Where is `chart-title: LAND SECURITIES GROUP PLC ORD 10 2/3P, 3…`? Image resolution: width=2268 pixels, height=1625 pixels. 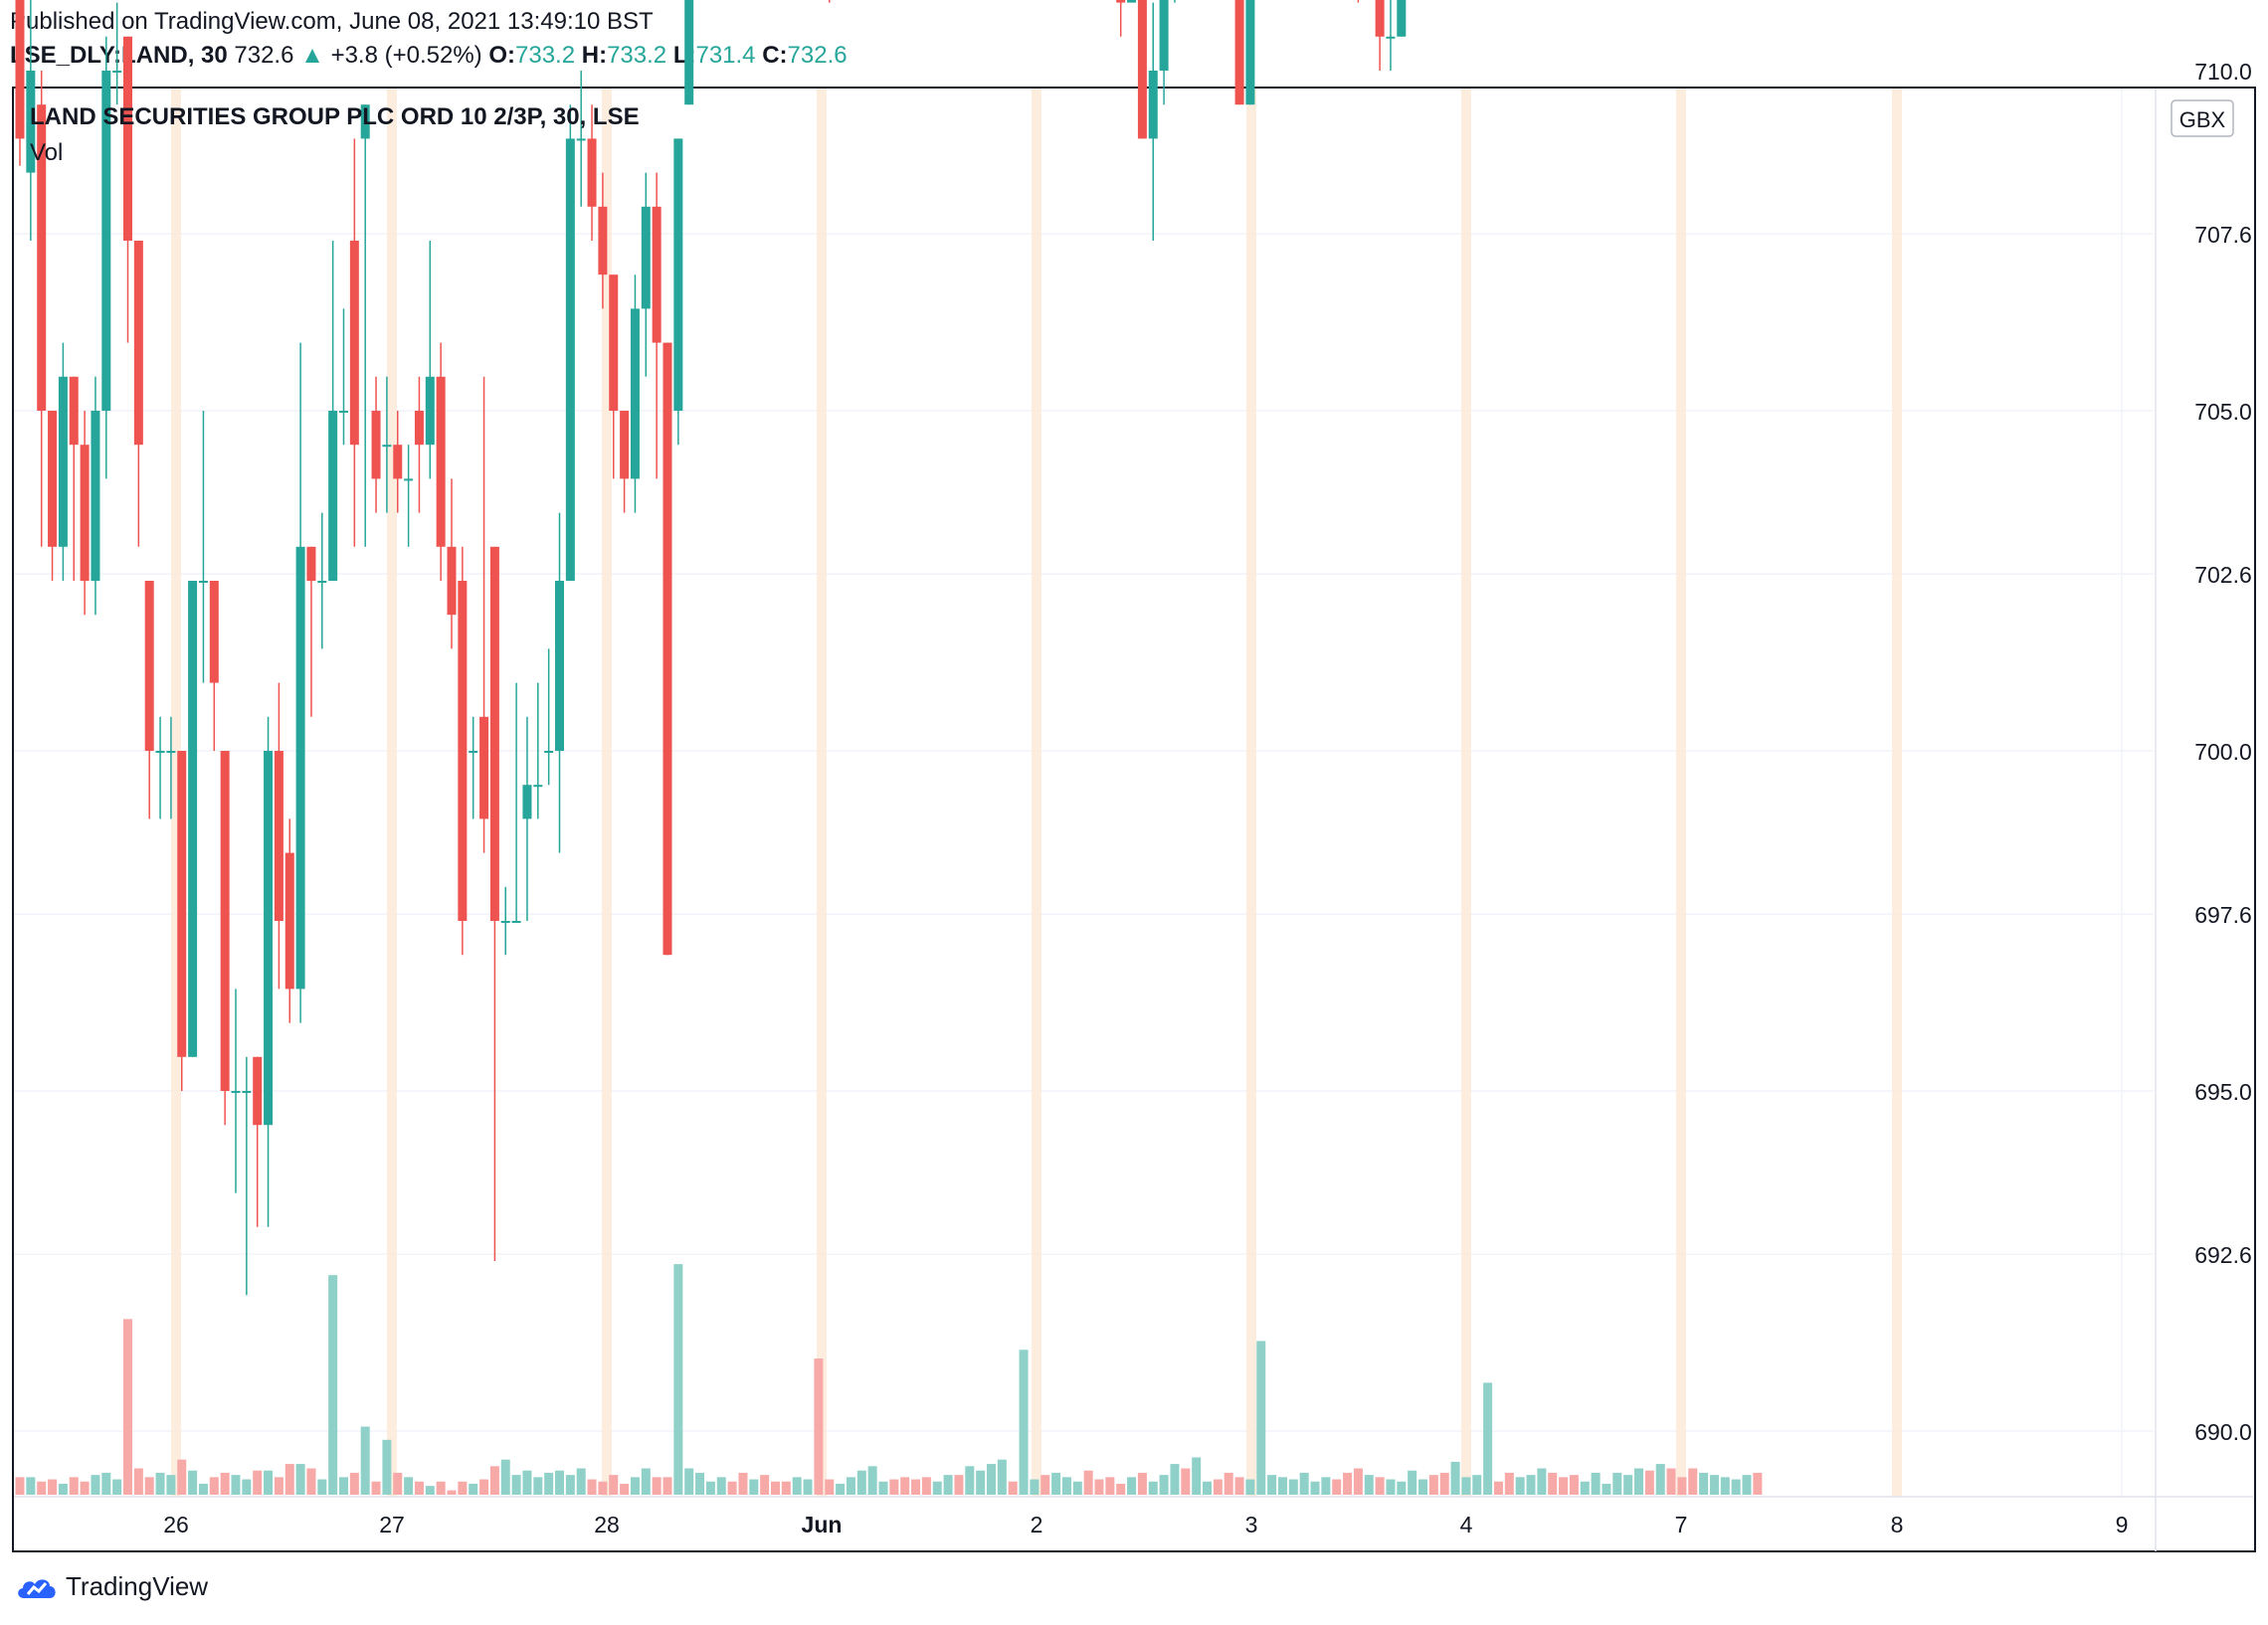 chart-title: LAND SECURITIES GROUP PLC ORD 10 2/3P, 3… is located at coordinates (335, 116).